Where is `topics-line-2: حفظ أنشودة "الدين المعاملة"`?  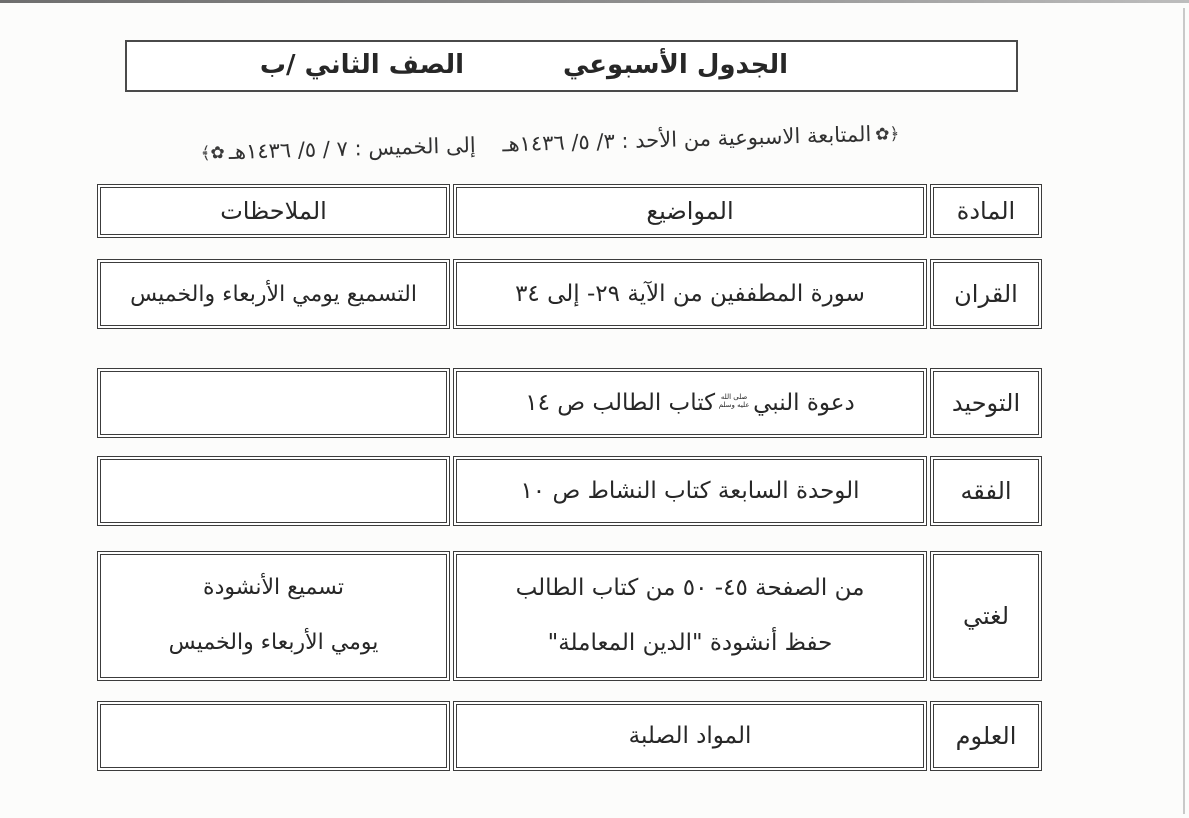
topics-line-2: حفظ أنشودة "الدين المعاملة" is located at coordinates (690, 642).